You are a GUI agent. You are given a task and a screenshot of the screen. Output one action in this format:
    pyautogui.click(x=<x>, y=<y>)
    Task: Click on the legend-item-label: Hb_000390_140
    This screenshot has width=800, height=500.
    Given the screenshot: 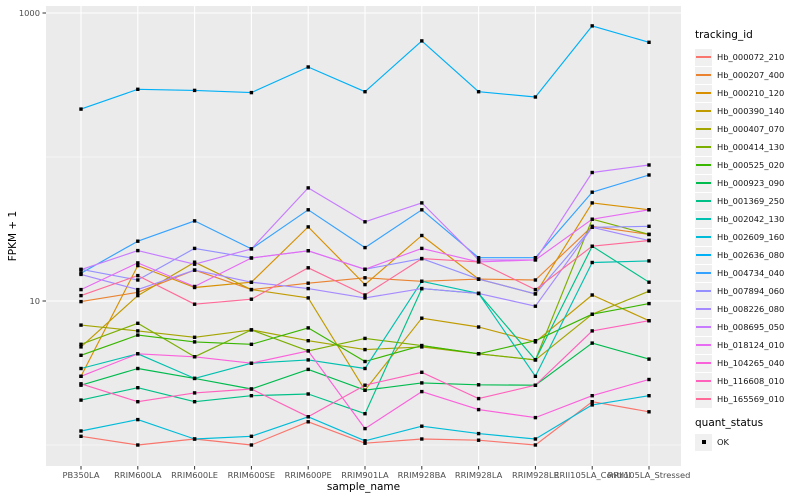 What is the action you would take?
    pyautogui.click(x=751, y=111)
    